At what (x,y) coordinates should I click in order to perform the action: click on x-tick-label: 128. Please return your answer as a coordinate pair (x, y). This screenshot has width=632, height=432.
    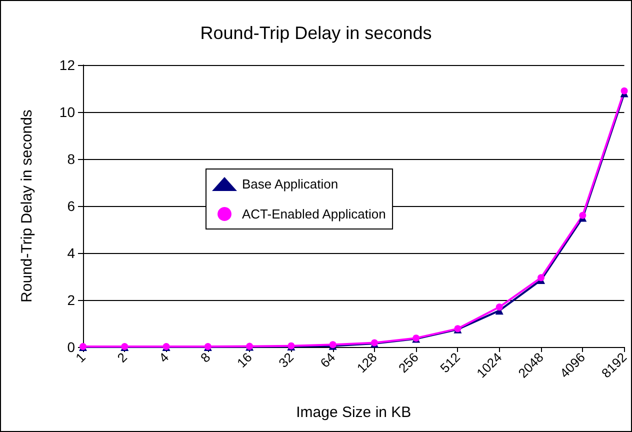
    Looking at the image, I should click on (367, 363).